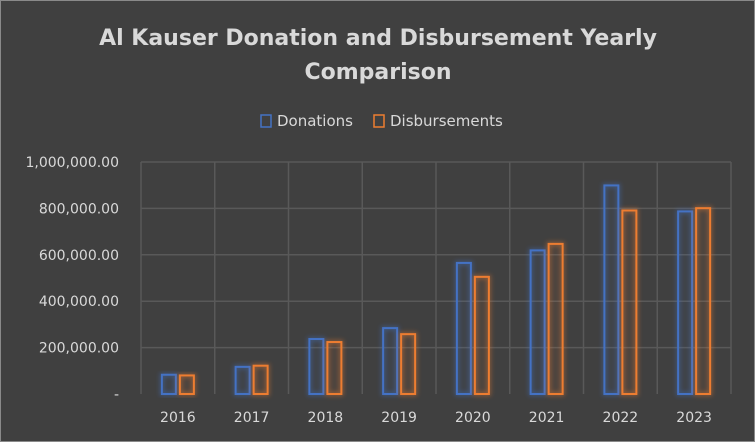 The image size is (755, 442). I want to click on legend: Donations Disbursements, so click(381, 121).